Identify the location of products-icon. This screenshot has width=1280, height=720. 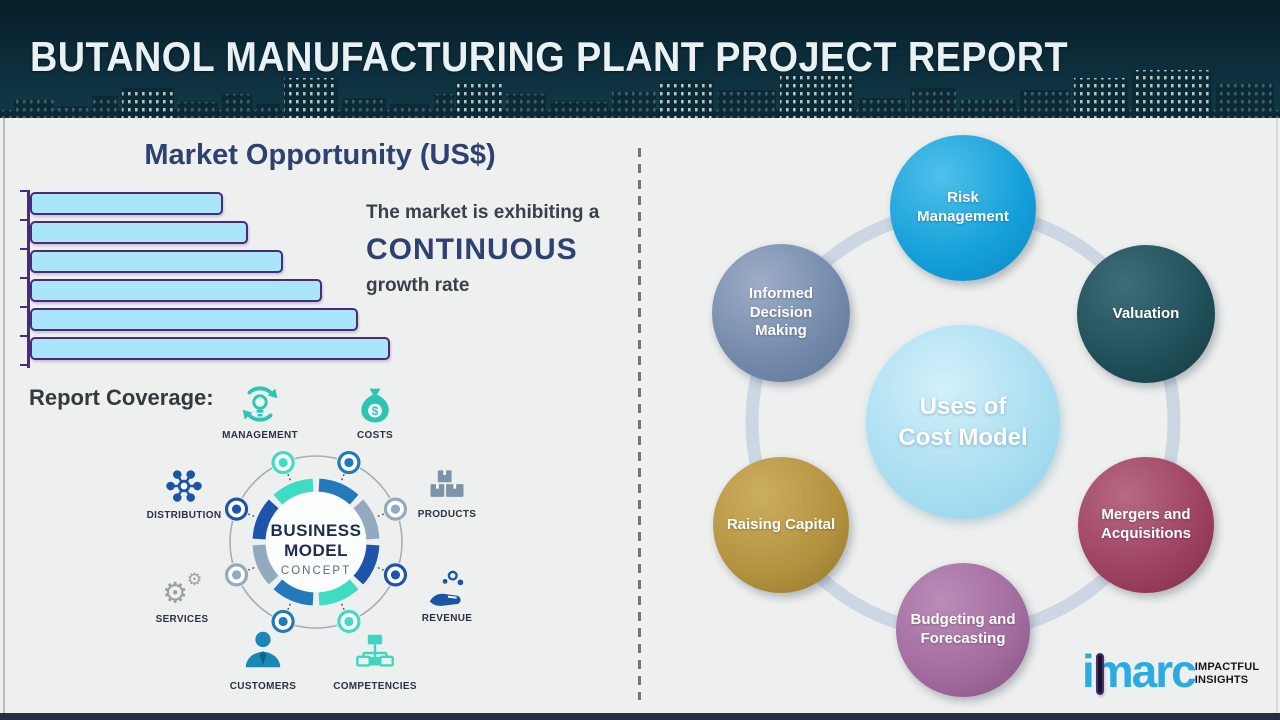
(447, 485).